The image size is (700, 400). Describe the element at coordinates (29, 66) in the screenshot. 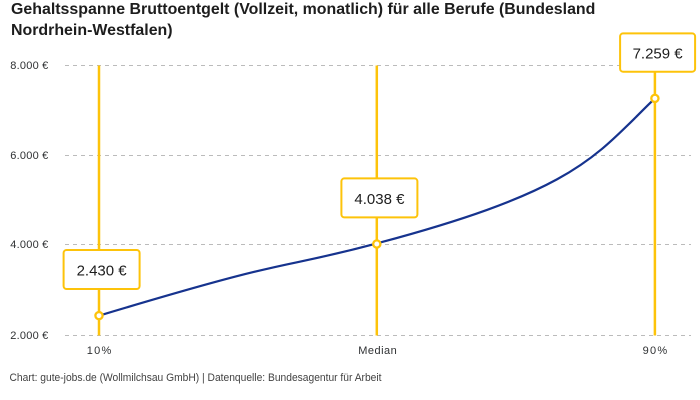

I see `svg-text: 8.000 €` at that location.